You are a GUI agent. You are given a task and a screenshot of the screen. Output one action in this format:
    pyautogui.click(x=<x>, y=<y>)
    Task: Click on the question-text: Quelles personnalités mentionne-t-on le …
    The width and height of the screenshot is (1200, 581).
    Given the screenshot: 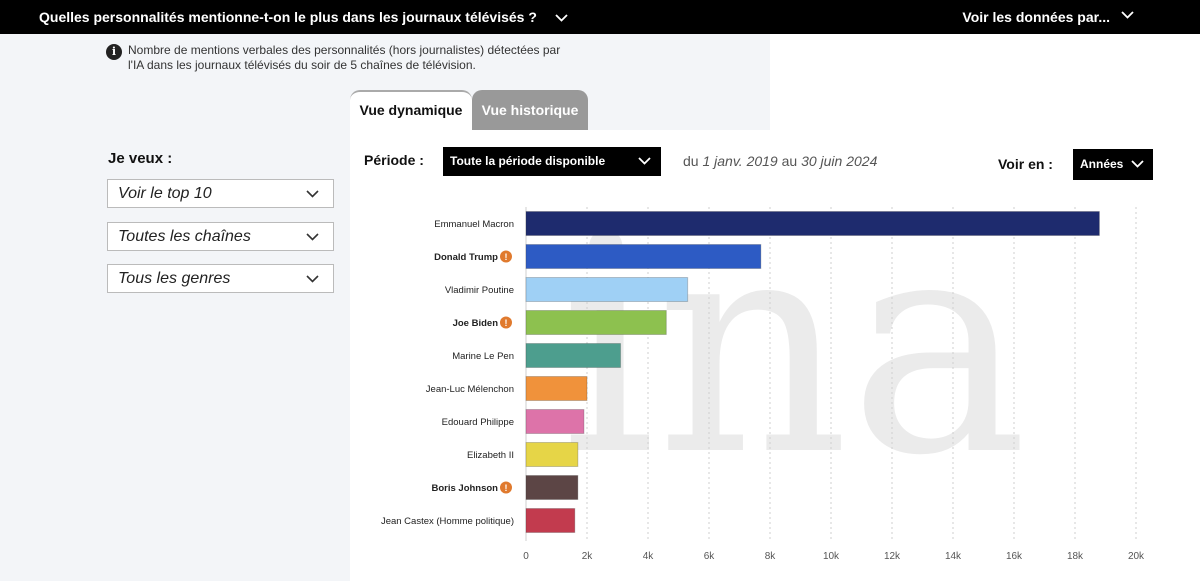 What is the action you would take?
    pyautogui.click(x=288, y=17)
    